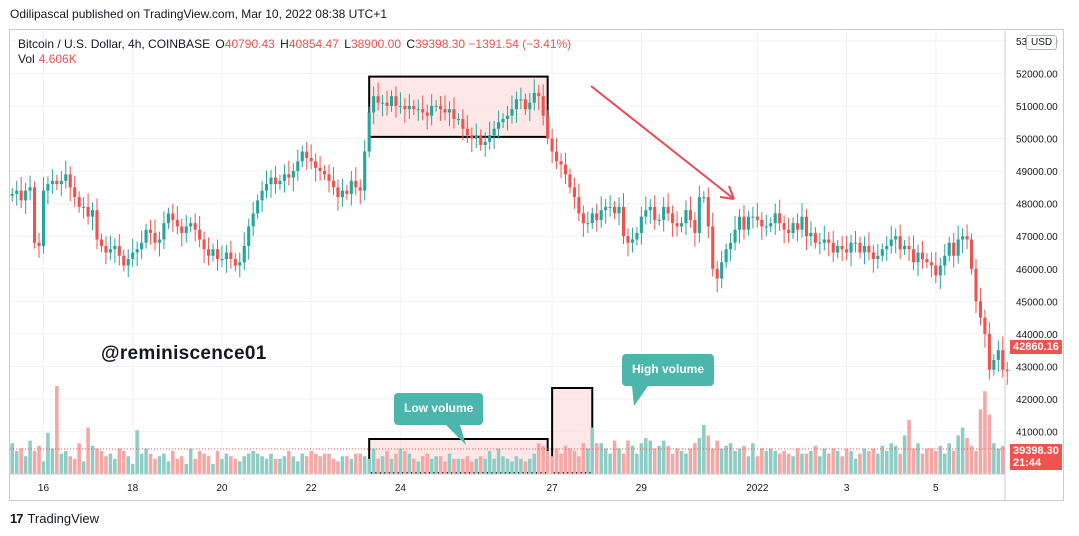  Describe the element at coordinates (1036, 347) in the screenshot. I see `last-price-tag: 42860.16` at that location.